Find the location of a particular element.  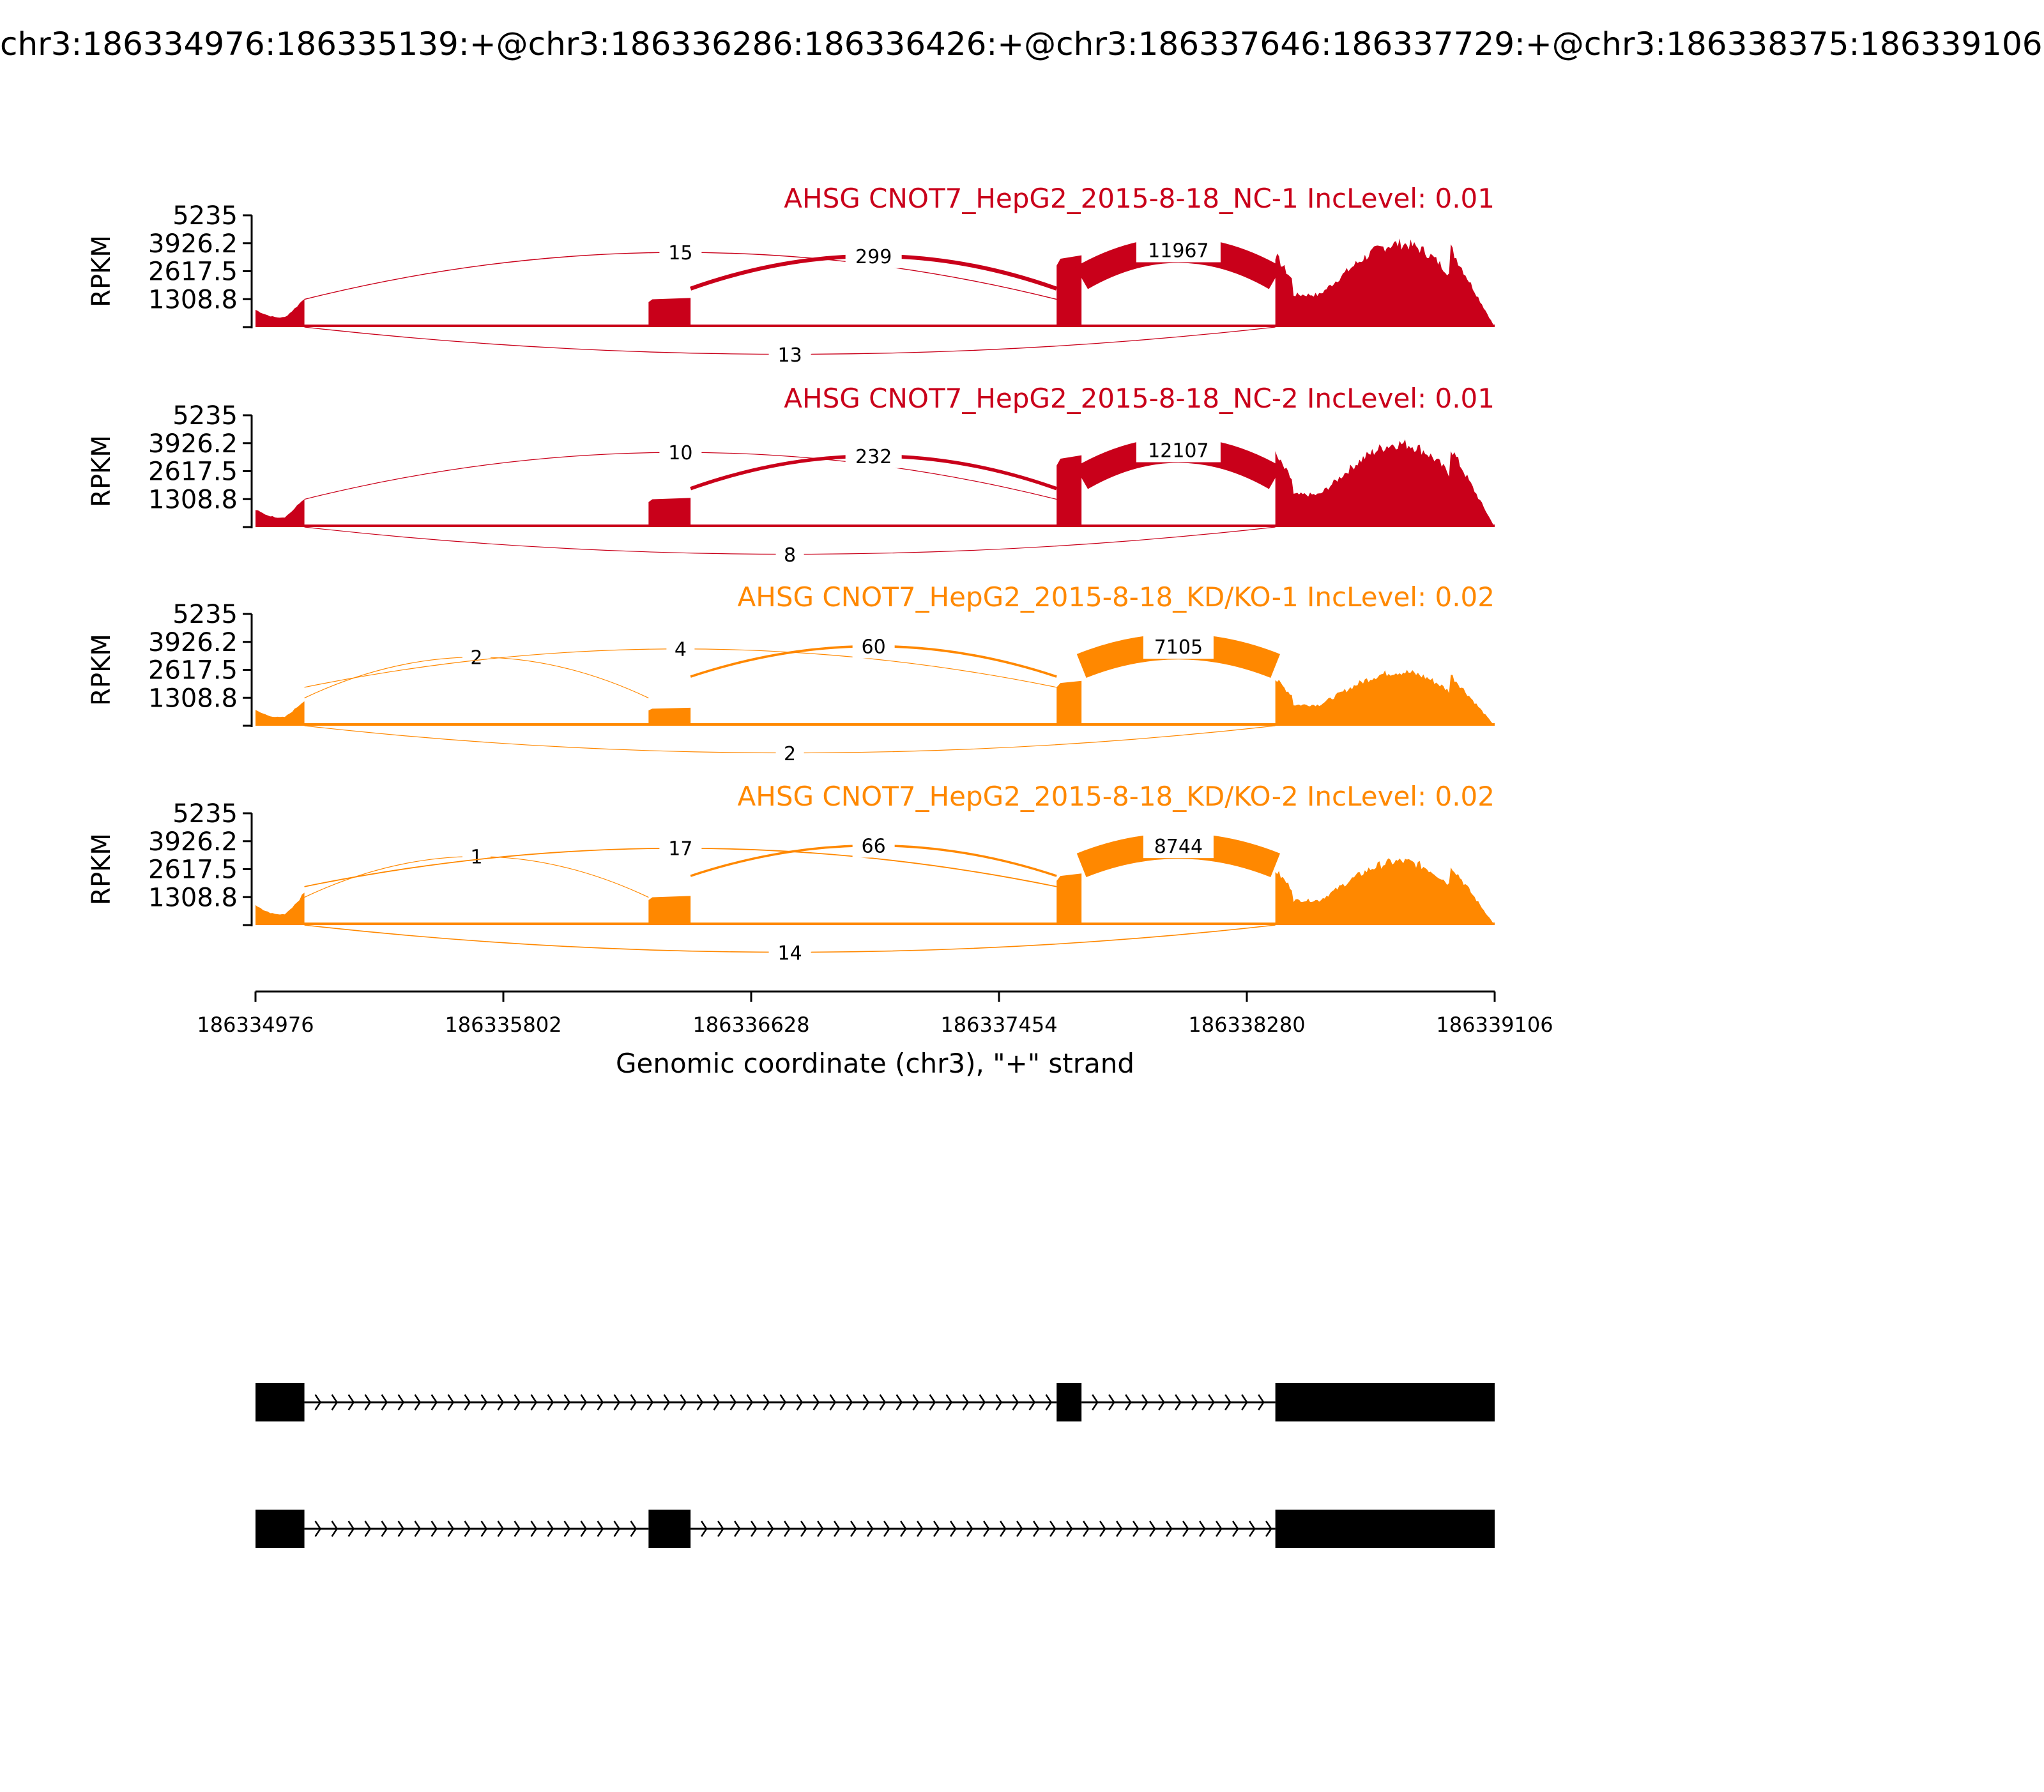

junction-count-label: 2 is located at coordinates (790, 754).